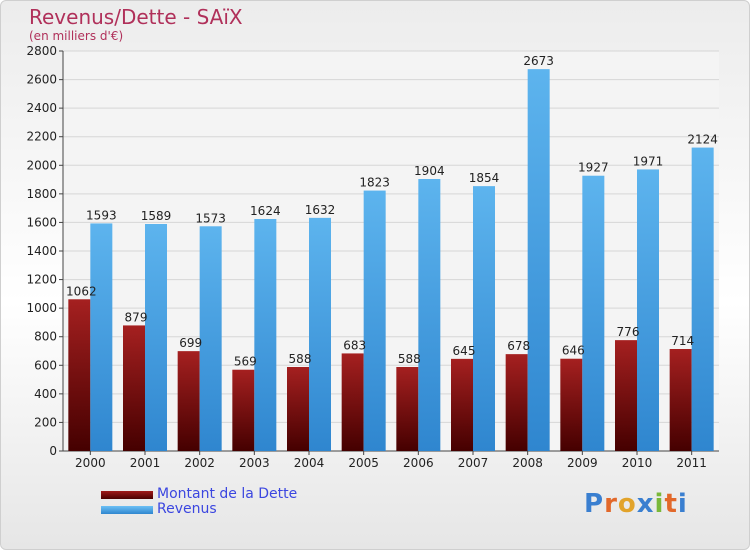 Image resolution: width=750 pixels, height=550 pixels. What do you see at coordinates (594, 504) in the screenshot?
I see `logo-letter: P` at bounding box center [594, 504].